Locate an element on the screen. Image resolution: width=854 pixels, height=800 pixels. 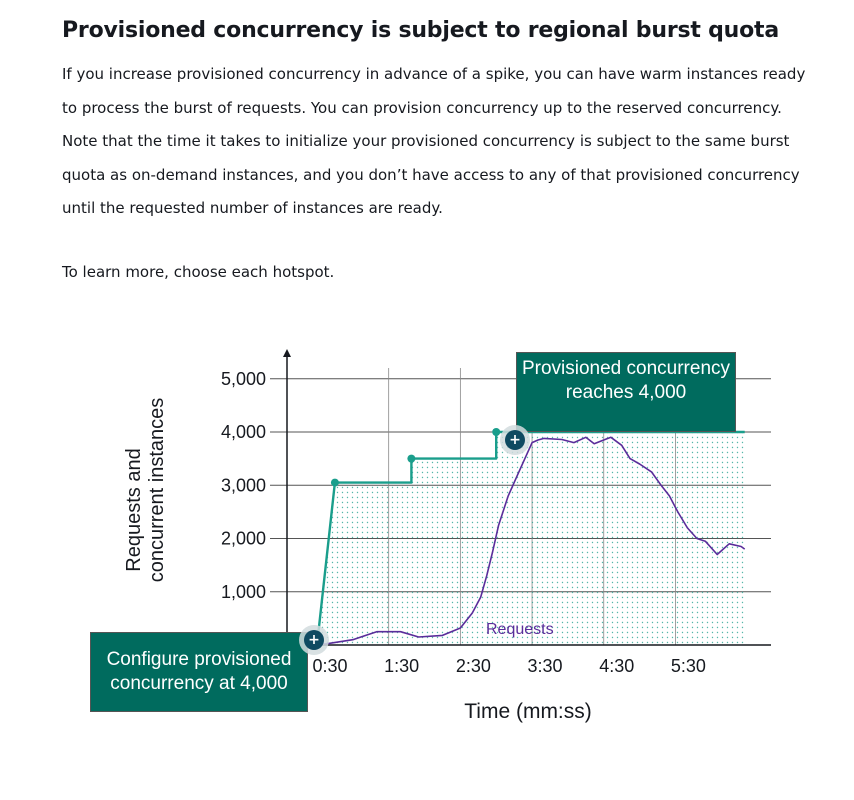
requests-series-line is located at coordinates (531, 541).